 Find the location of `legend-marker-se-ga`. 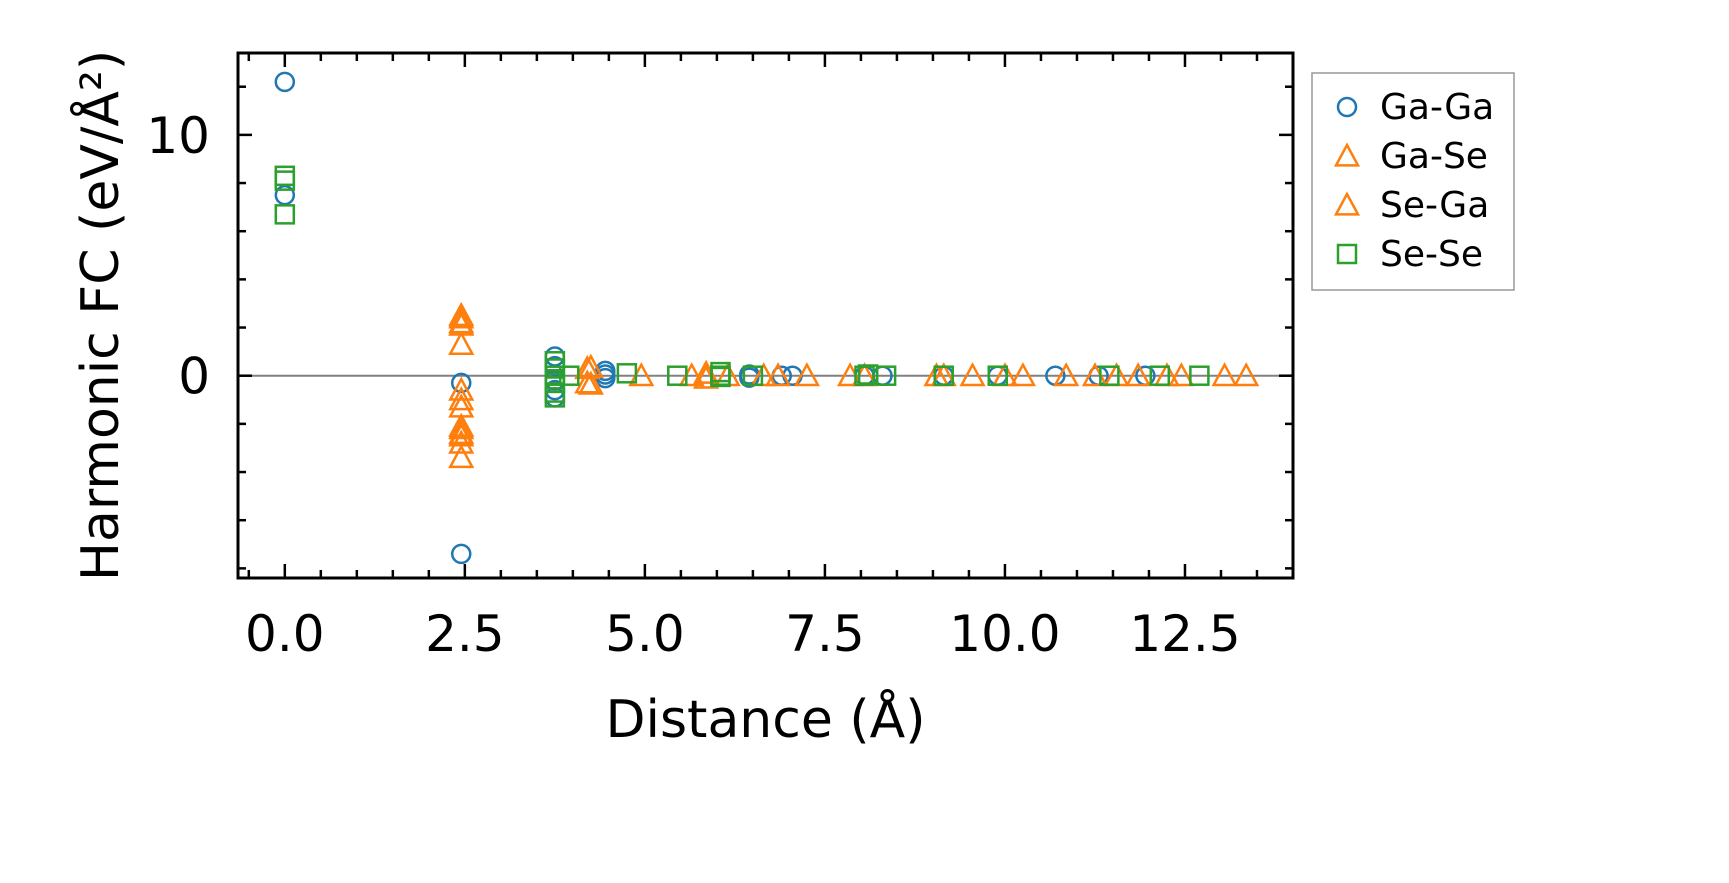

legend-marker-se-ga is located at coordinates (1347, 203).